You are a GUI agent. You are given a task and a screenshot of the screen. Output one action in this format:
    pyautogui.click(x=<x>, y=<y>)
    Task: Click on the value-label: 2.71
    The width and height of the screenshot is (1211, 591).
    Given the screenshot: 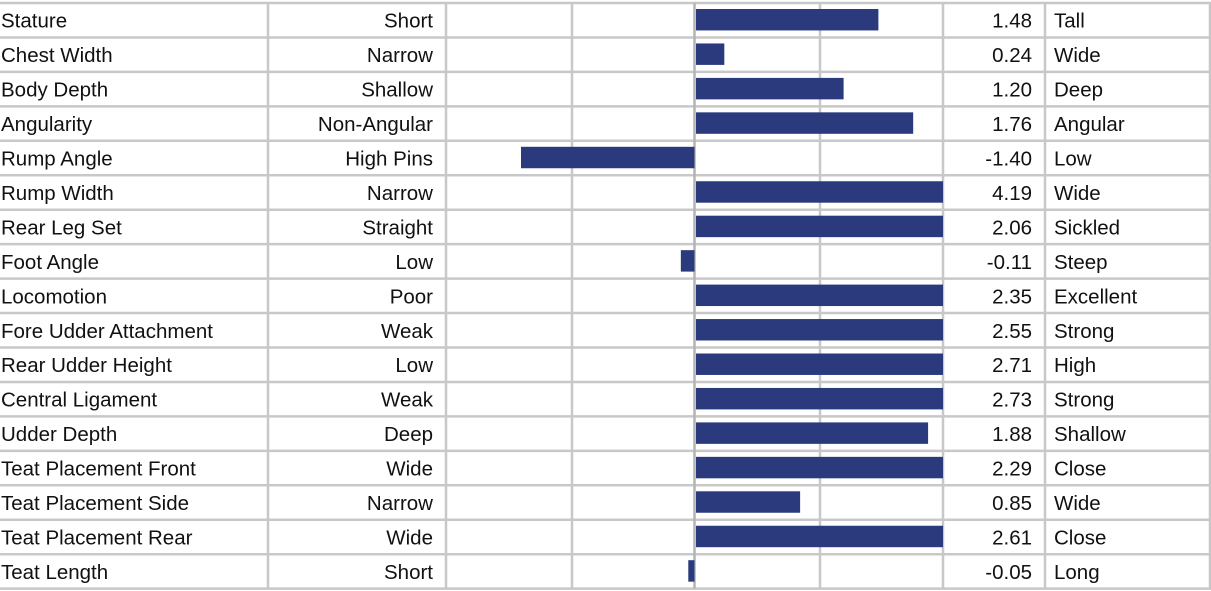 What is the action you would take?
    pyautogui.click(x=1012, y=365)
    